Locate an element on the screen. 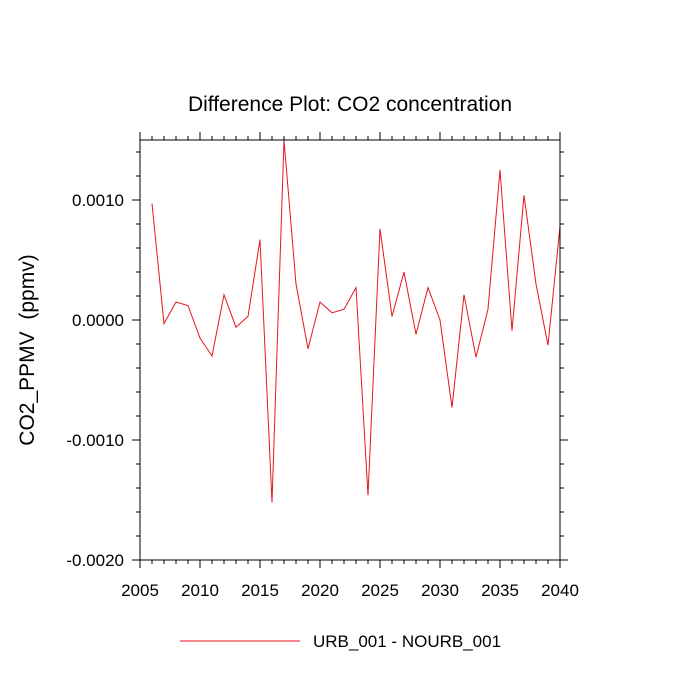  chart-title: Difference Plot: CO2 concentration is located at coordinates (350, 104).